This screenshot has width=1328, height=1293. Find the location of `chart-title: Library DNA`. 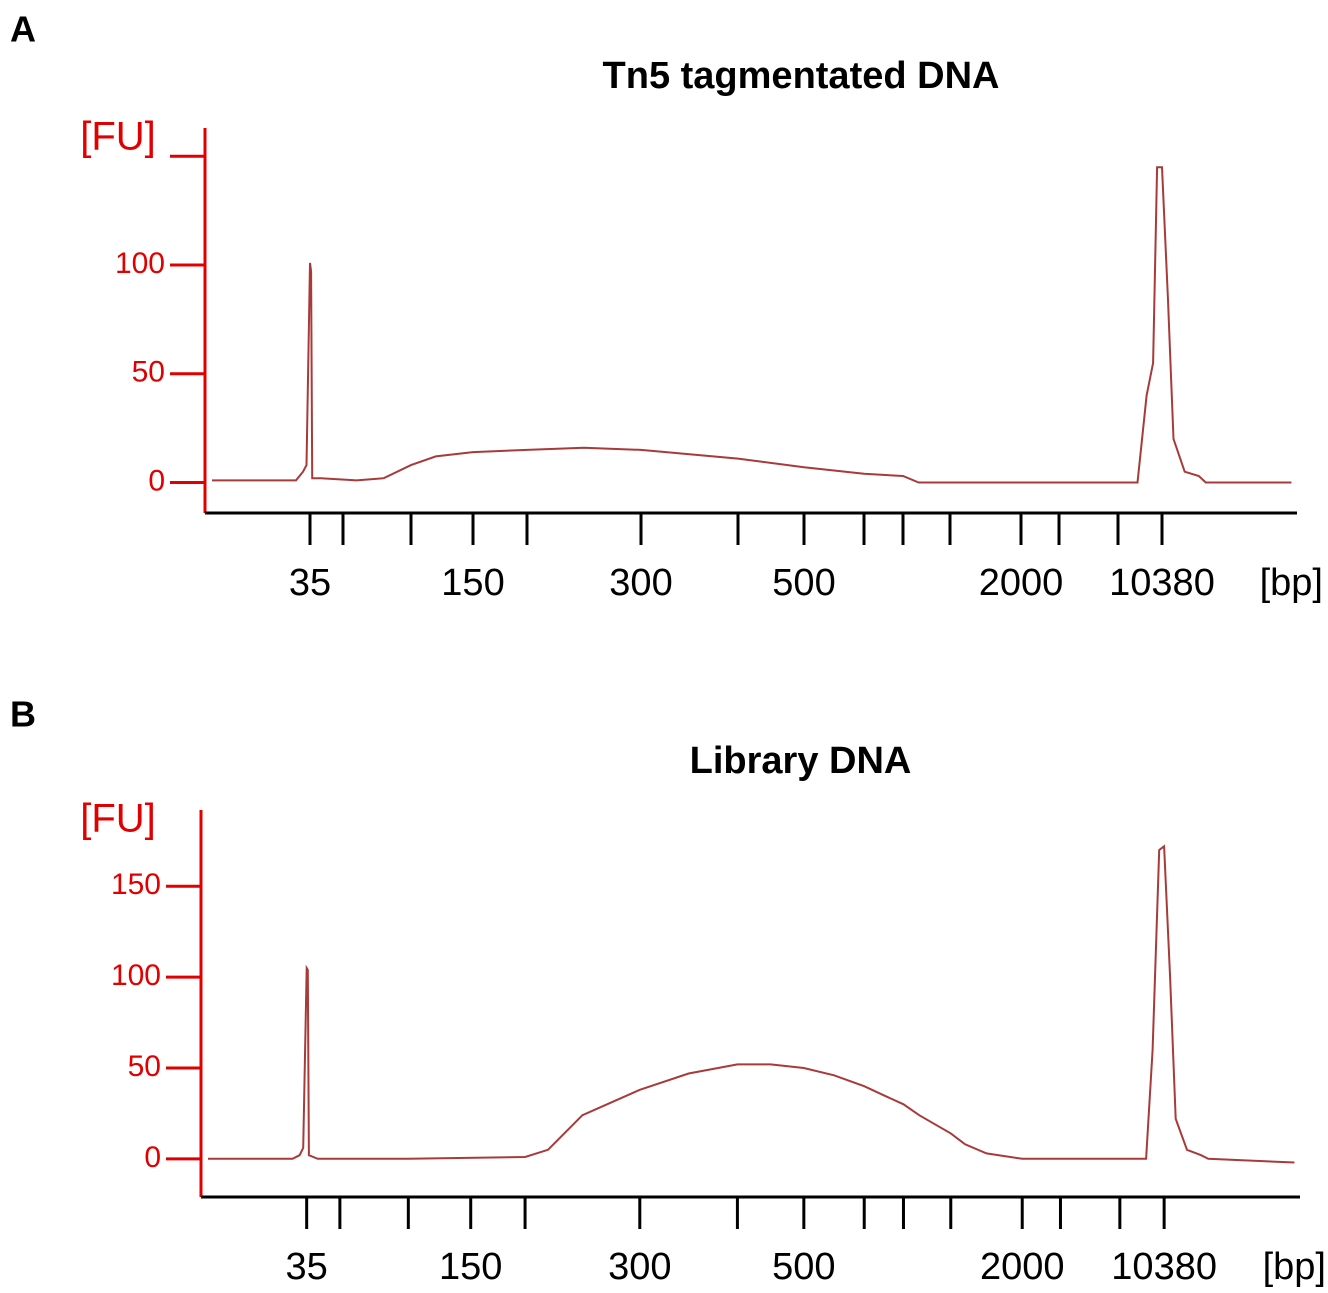

chart-title: Library DNA is located at coordinates (801, 761).